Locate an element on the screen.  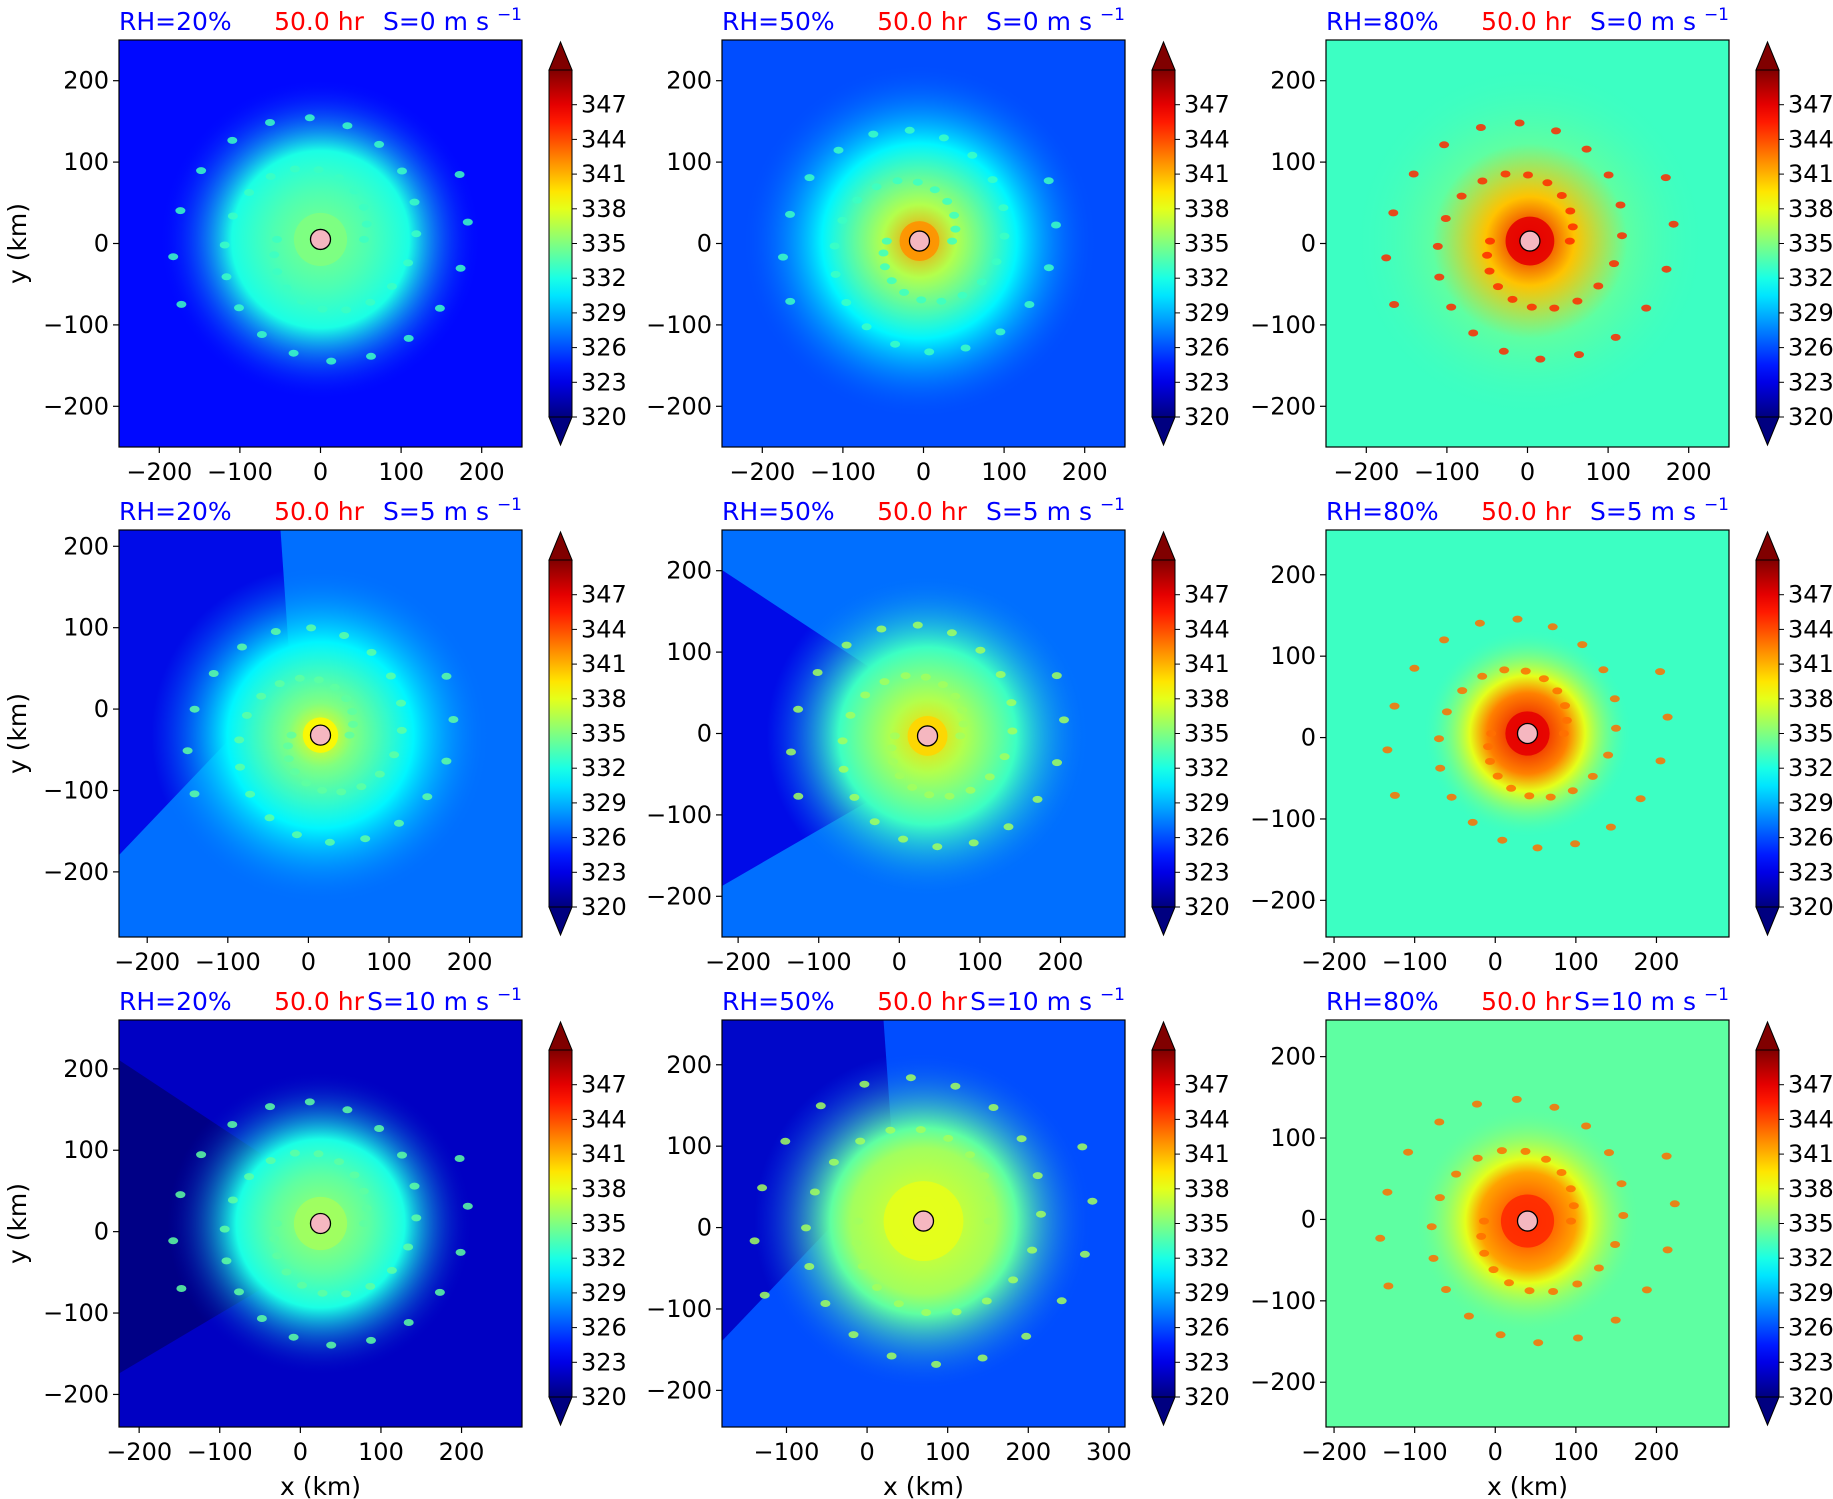
x-tick-label: −200 is located at coordinates (1334, 1452).